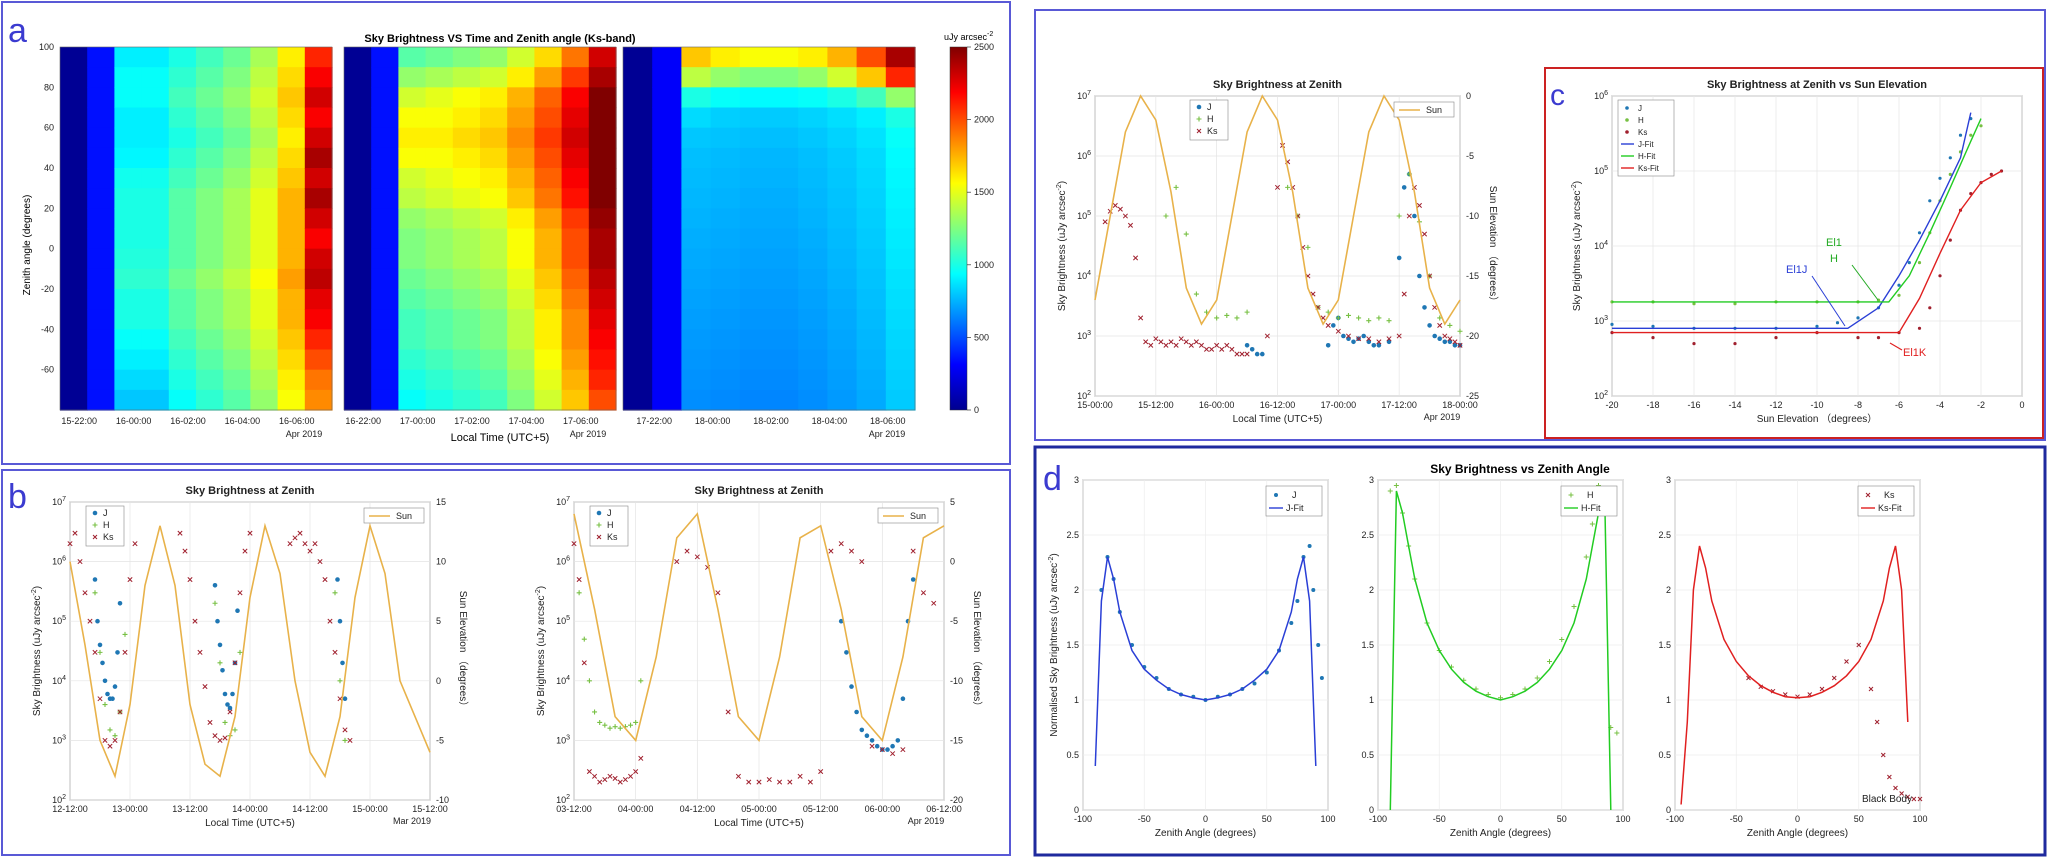 The width and height of the screenshot is (2048, 858). Describe the element at coordinates (1981, 405) in the screenshot. I see `xtick-label: -2` at that location.